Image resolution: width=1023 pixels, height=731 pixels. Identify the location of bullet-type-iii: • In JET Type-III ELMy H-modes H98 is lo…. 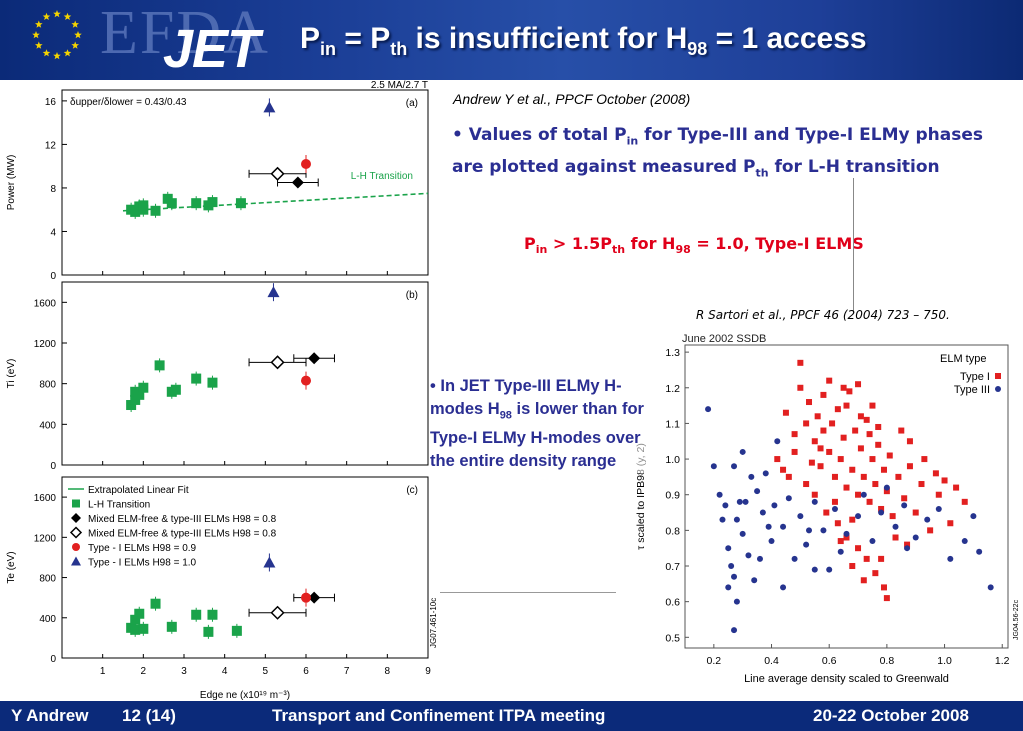
(546, 424).